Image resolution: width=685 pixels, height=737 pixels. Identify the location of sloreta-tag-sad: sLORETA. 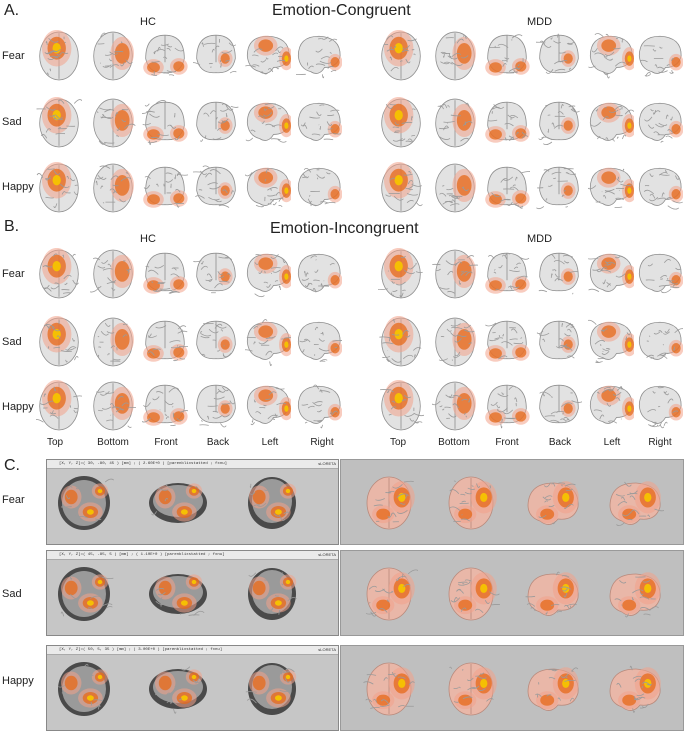
(327, 554).